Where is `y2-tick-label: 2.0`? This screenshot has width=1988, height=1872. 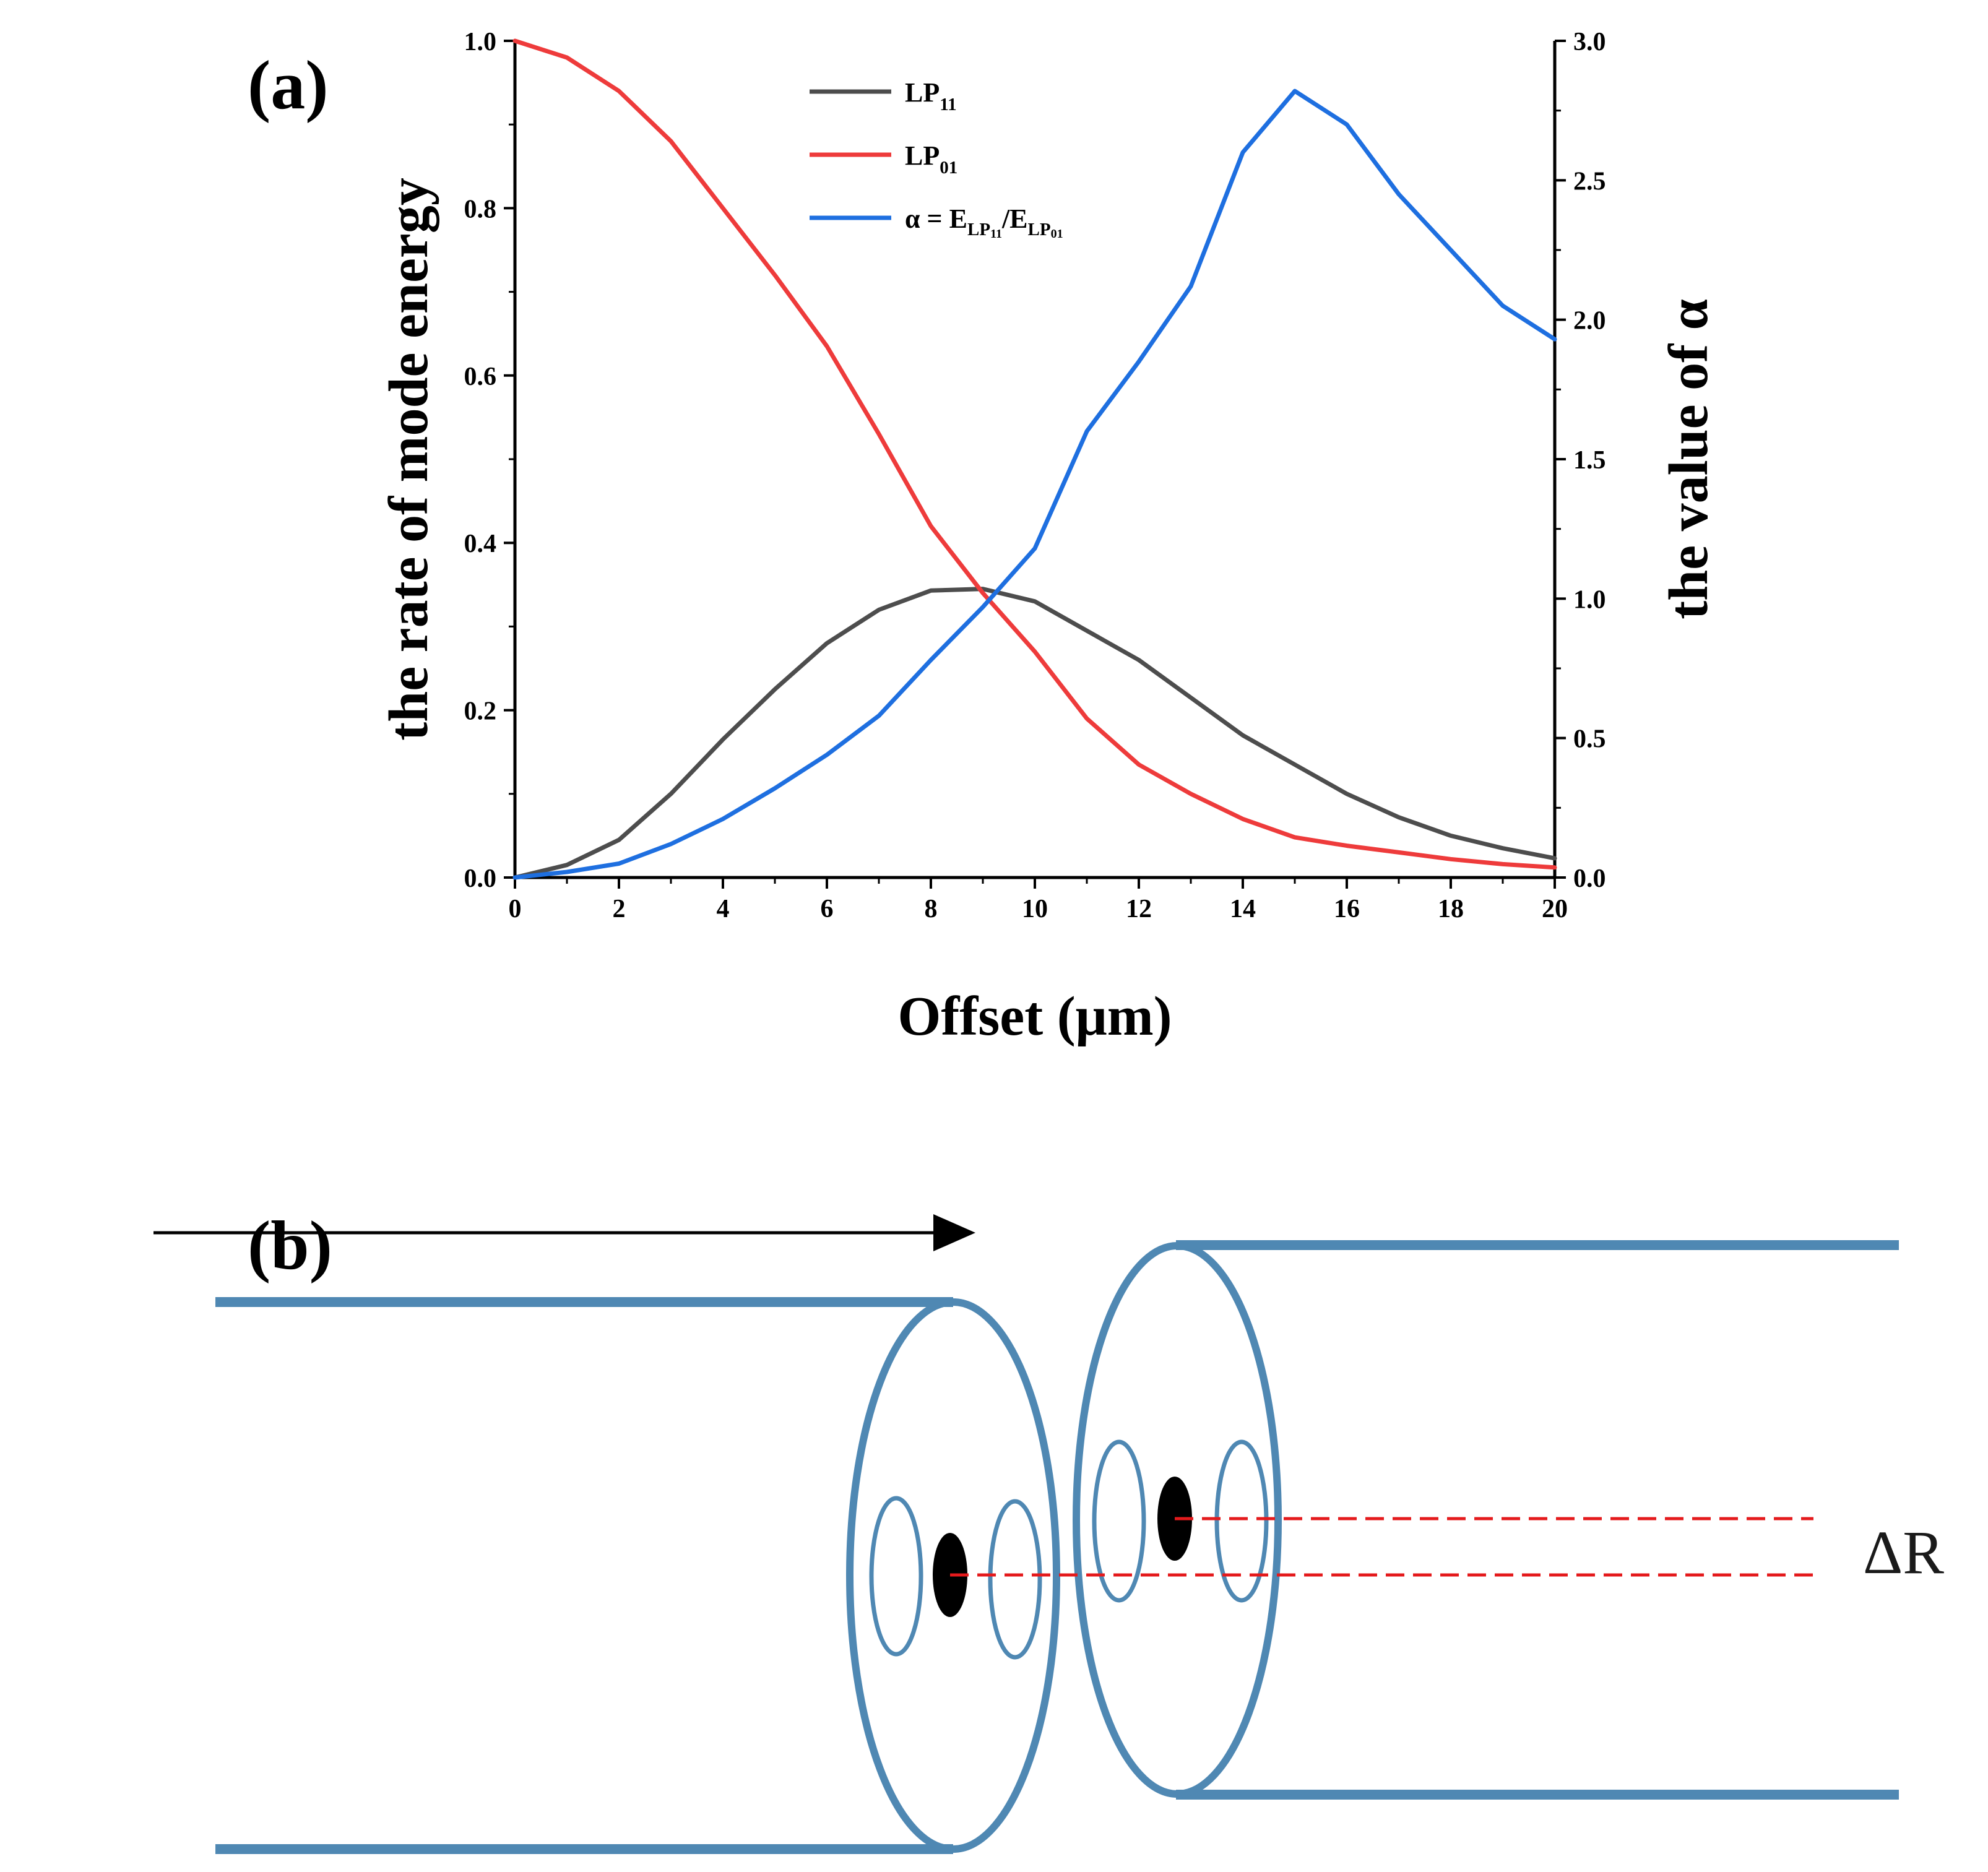
y2-tick-label: 2.0 is located at coordinates (1589, 321).